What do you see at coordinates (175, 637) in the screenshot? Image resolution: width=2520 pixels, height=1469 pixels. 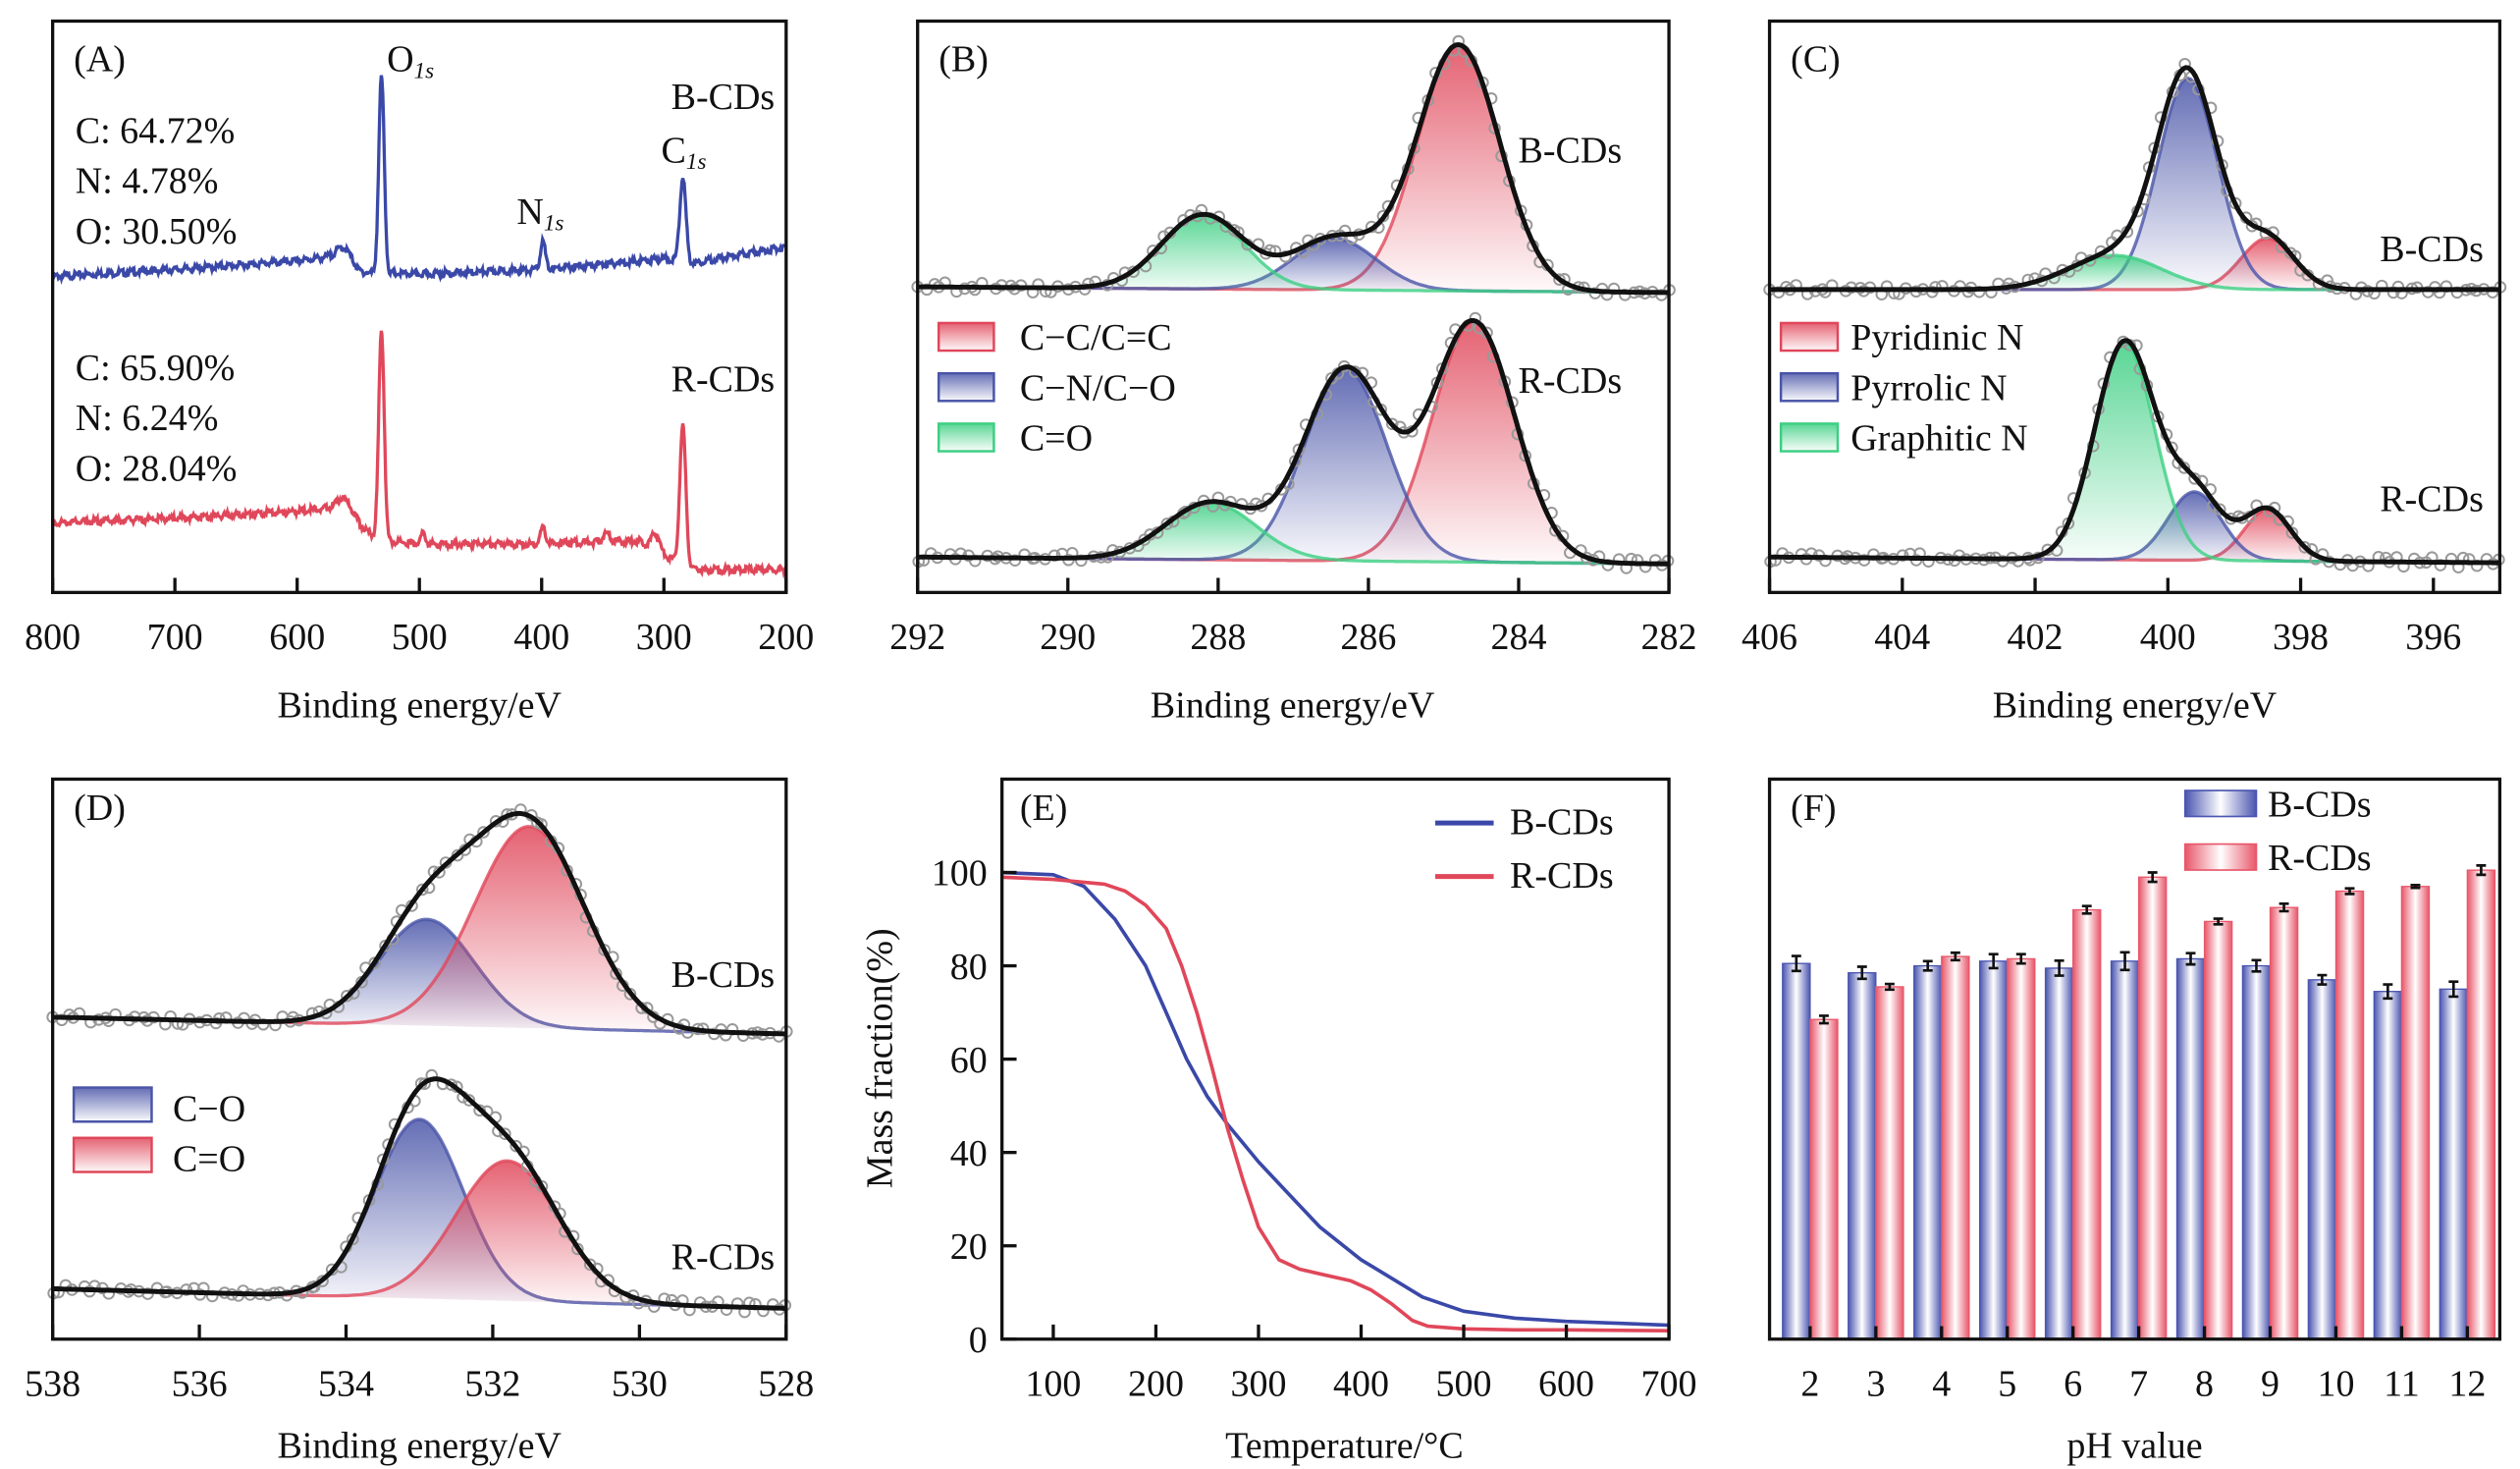 I see `x-tick-label: 700` at bounding box center [175, 637].